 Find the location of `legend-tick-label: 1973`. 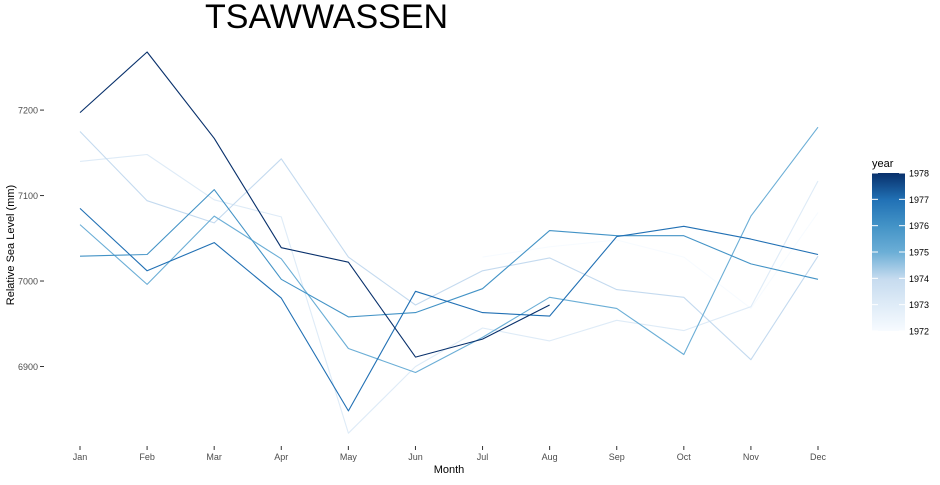

legend-tick-label: 1973 is located at coordinates (919, 305).